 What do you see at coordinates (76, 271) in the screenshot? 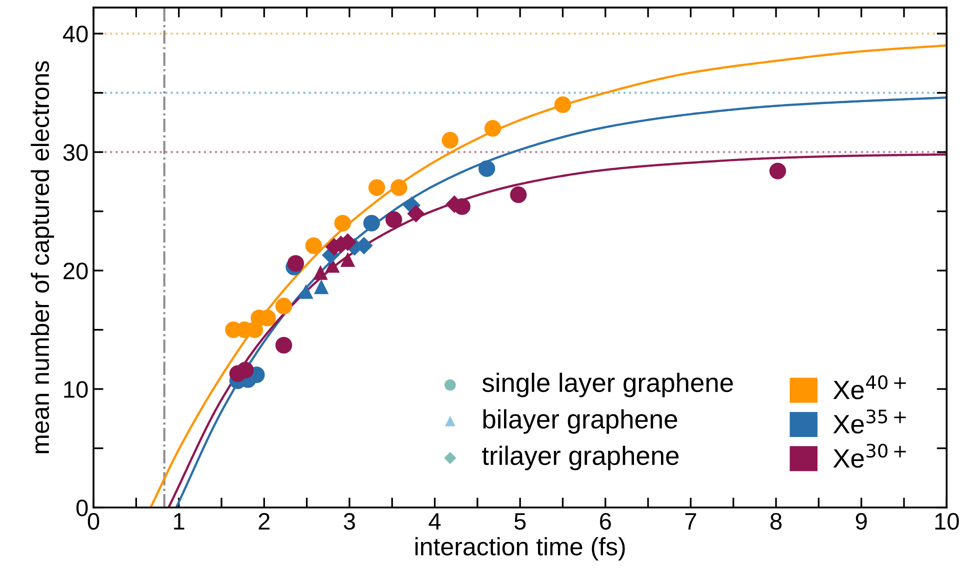
I see `y-tick-label: 20` at bounding box center [76, 271].